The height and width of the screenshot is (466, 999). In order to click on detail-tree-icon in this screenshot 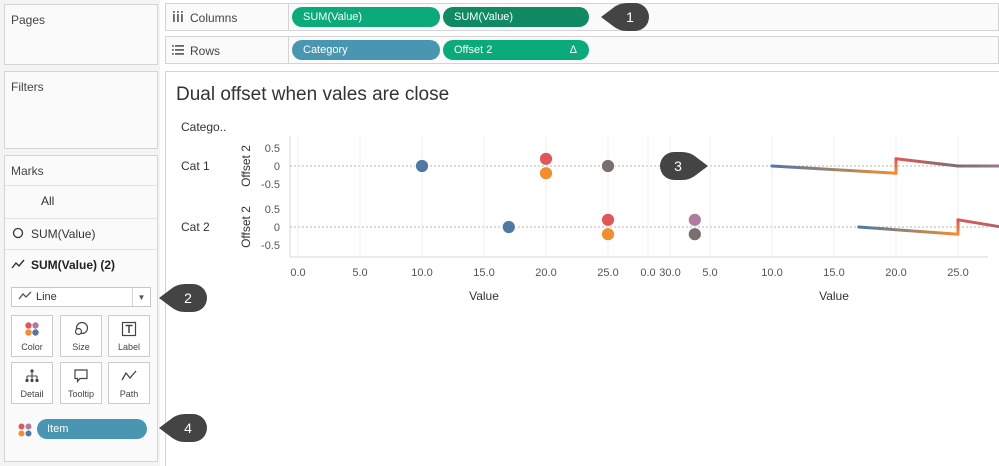, I will do `click(32, 376)`.